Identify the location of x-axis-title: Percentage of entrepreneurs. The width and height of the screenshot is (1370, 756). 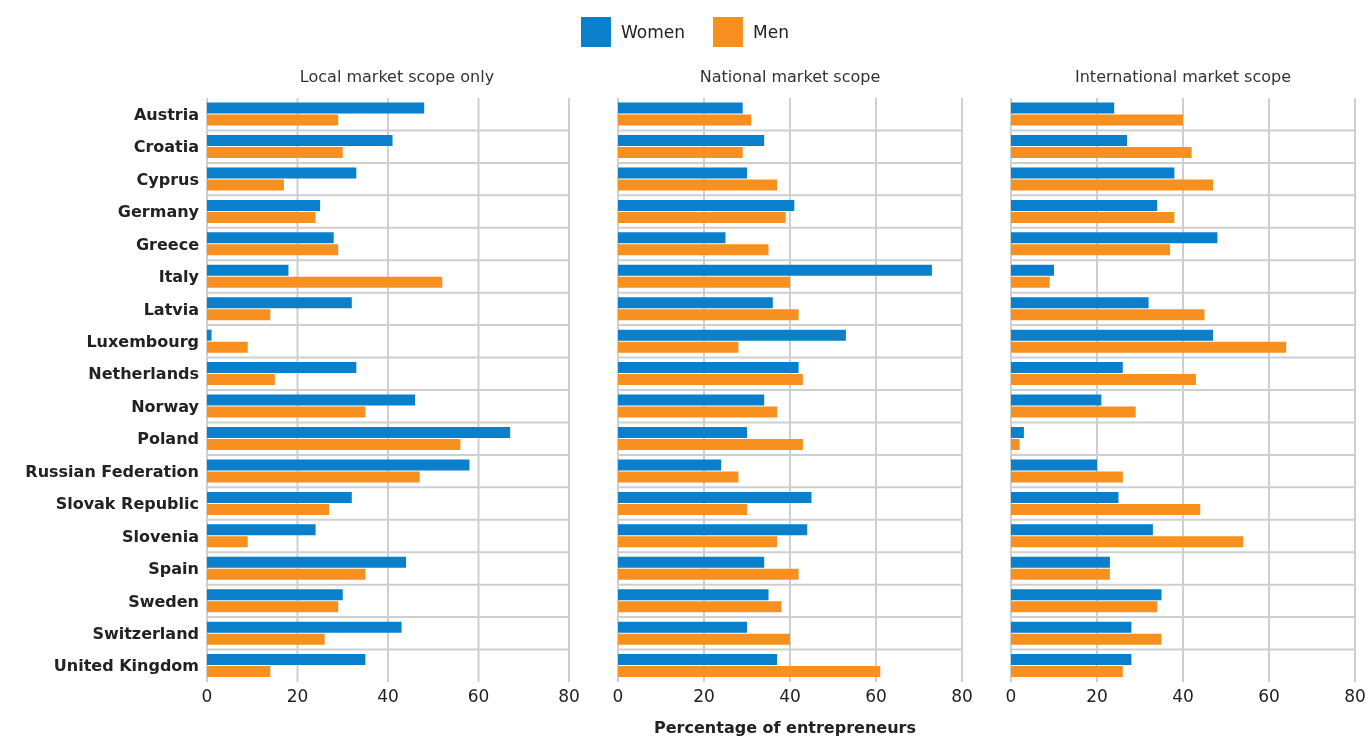
(785, 727).